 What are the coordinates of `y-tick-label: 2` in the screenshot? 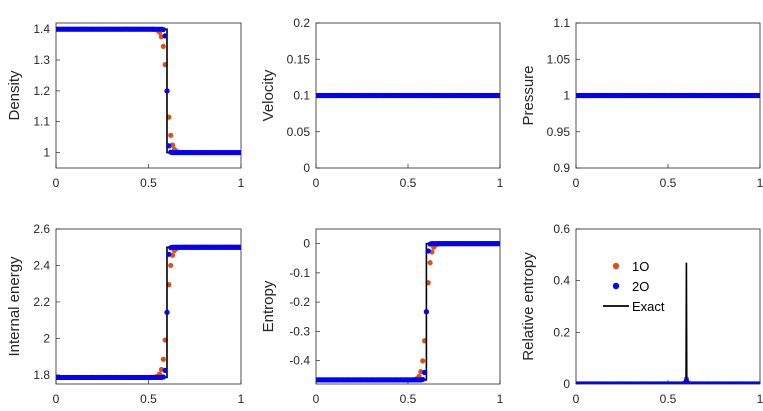 It's located at (46, 338).